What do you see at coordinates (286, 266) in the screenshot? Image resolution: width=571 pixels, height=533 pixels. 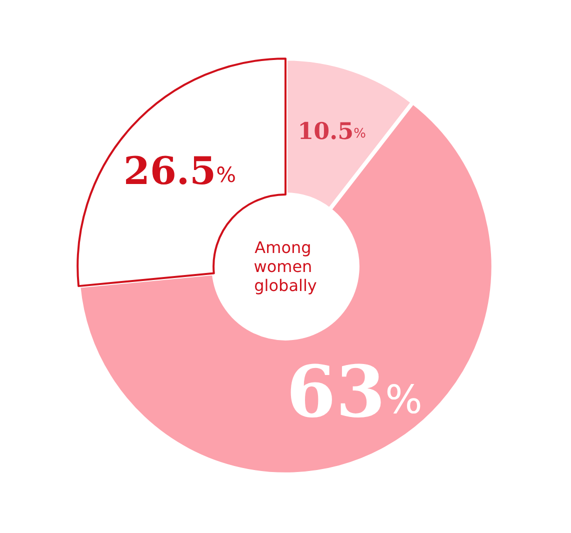 I see `text: Among women globally` at bounding box center [286, 266].